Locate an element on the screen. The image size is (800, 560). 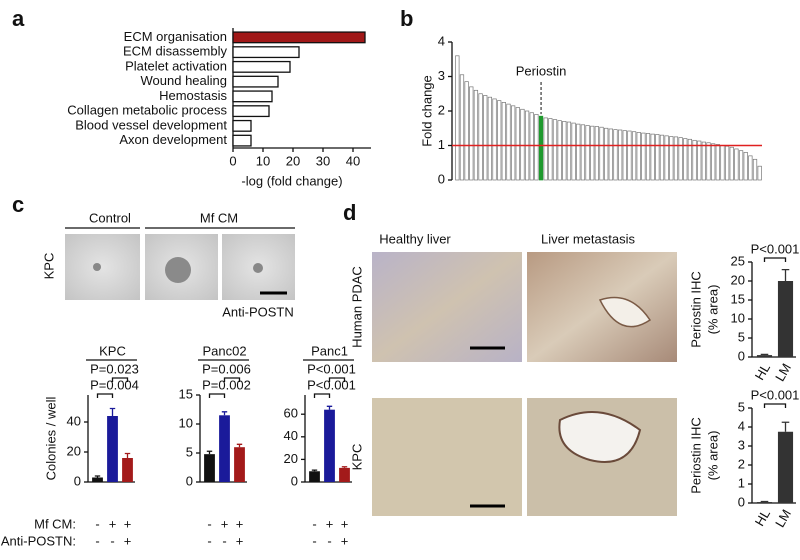
row-label: Mf CM: is located at coordinates (55, 523).